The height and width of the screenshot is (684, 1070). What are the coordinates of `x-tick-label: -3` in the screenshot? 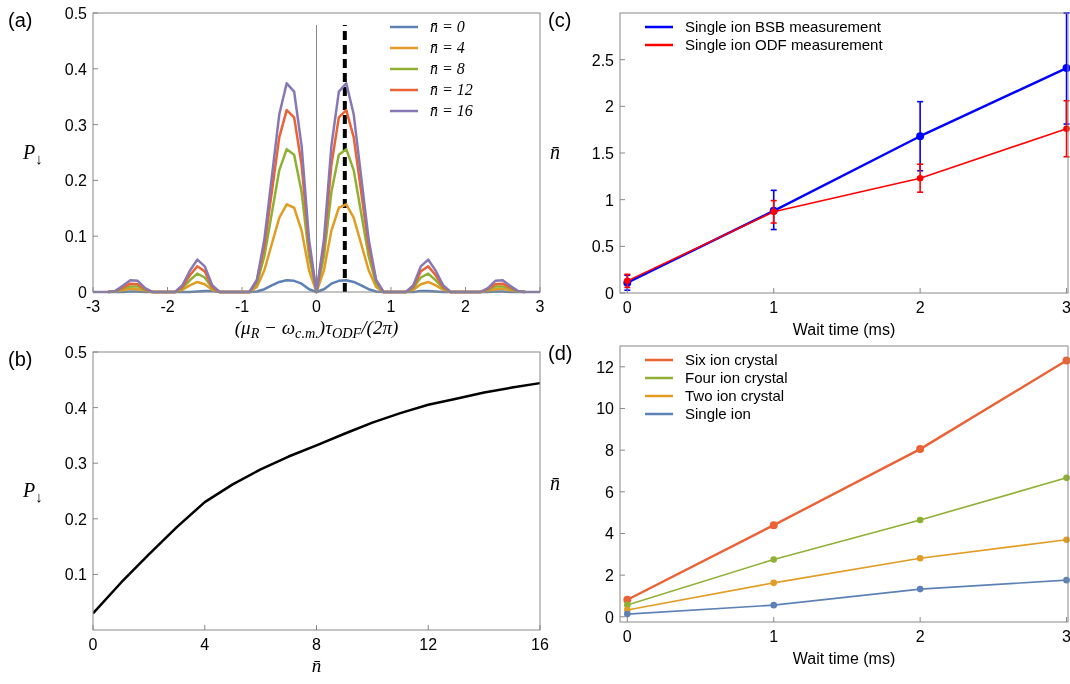 It's located at (93, 306).